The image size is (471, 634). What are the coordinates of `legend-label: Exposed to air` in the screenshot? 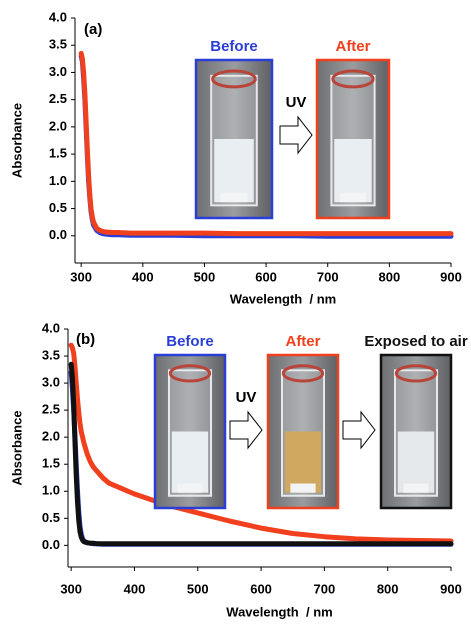 It's located at (416, 341).